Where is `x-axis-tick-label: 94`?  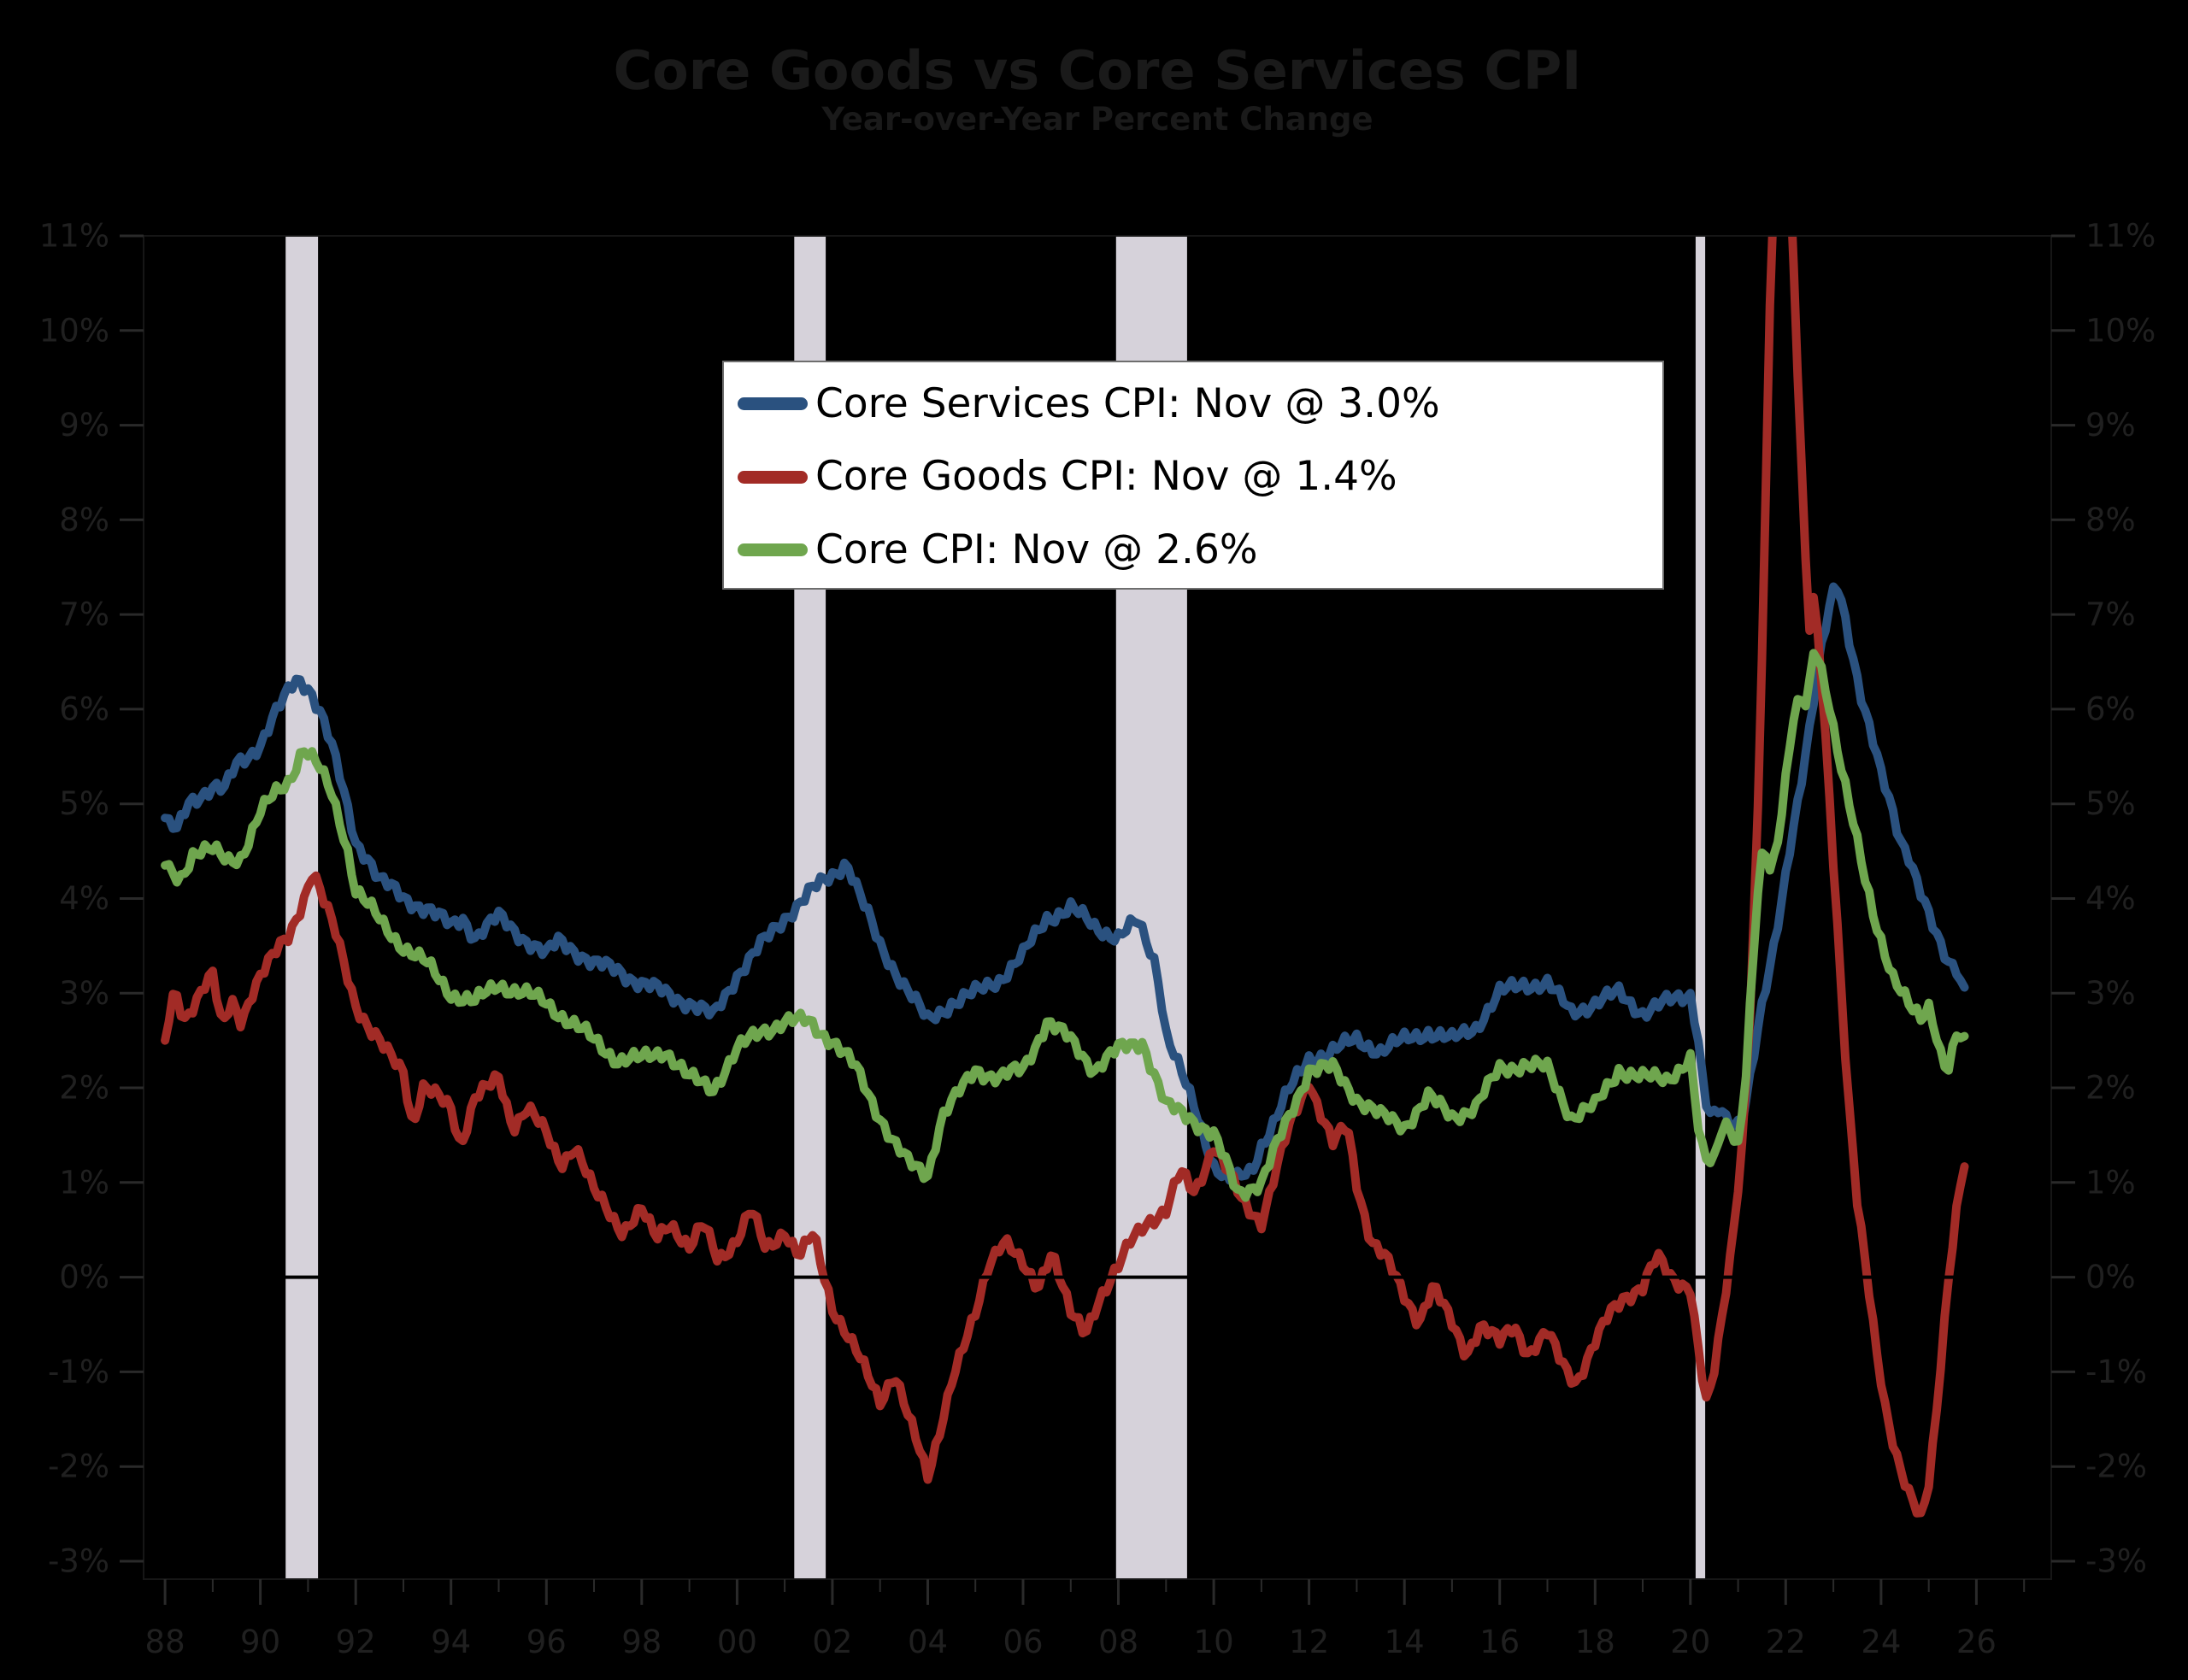
x-axis-tick-label: 94 is located at coordinates (451, 1642).